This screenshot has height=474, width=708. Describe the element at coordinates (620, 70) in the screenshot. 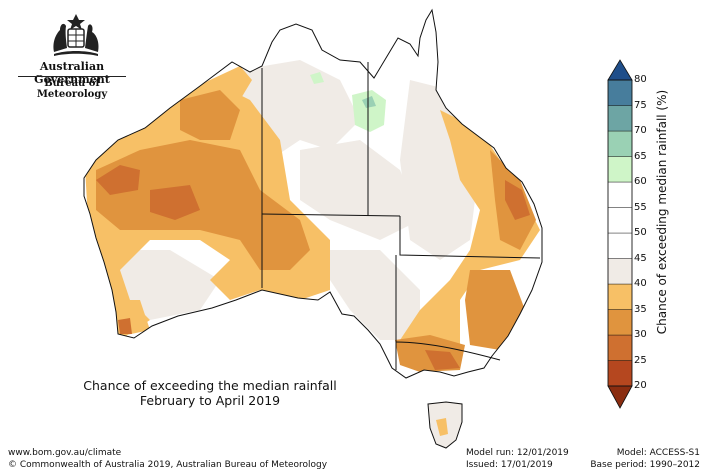

I see `legend-high-arrow` at that location.